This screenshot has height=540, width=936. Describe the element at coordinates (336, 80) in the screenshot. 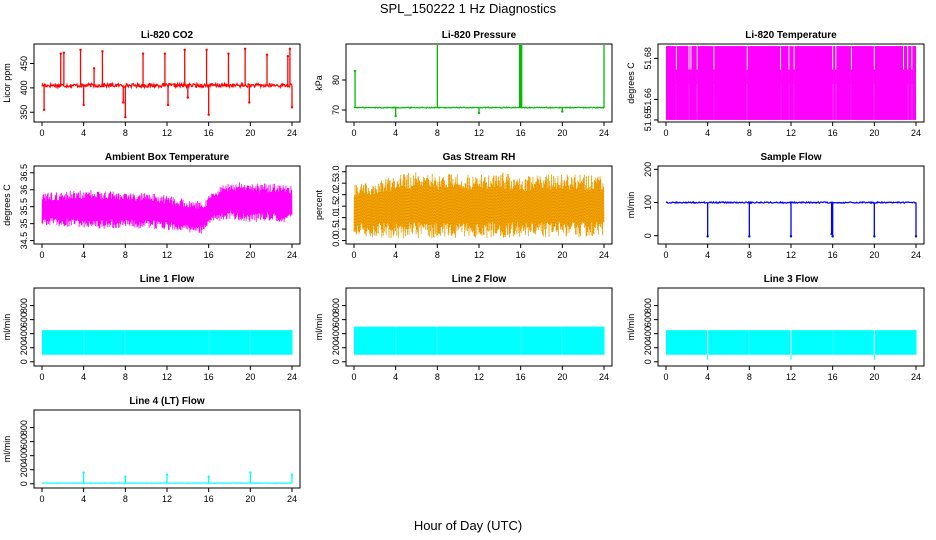

I see `y-tick-label: 80` at that location.